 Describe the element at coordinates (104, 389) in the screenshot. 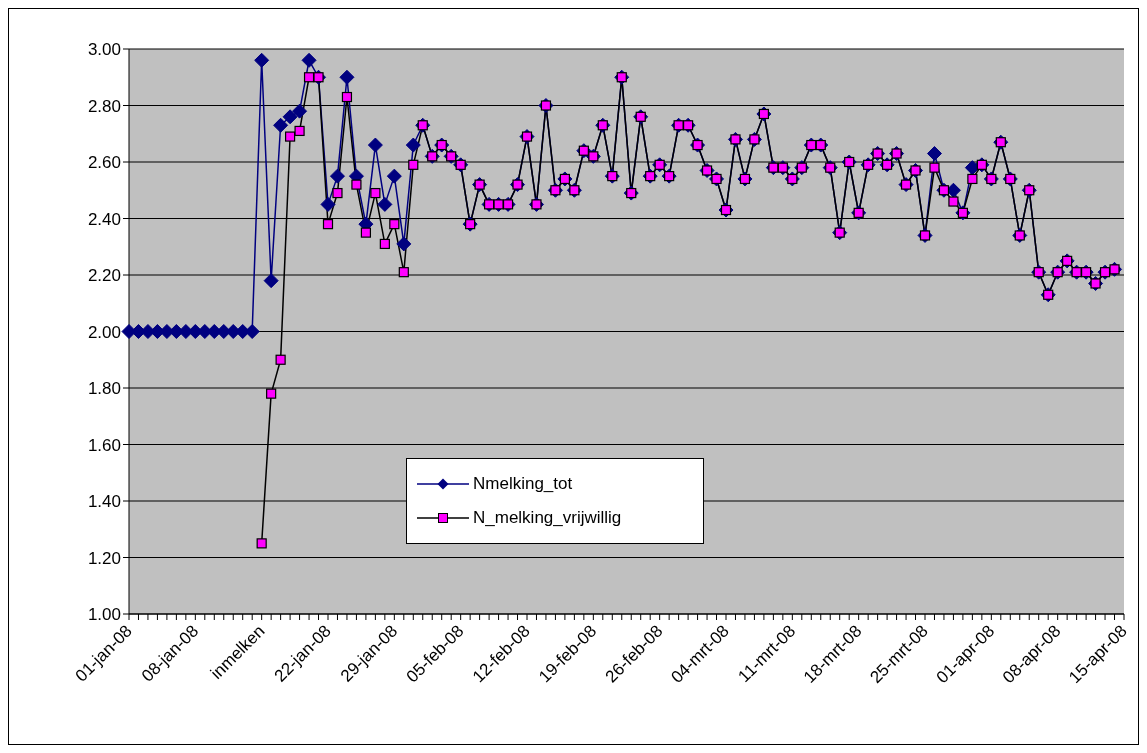

I see `y-tick-label: 1.80` at that location.